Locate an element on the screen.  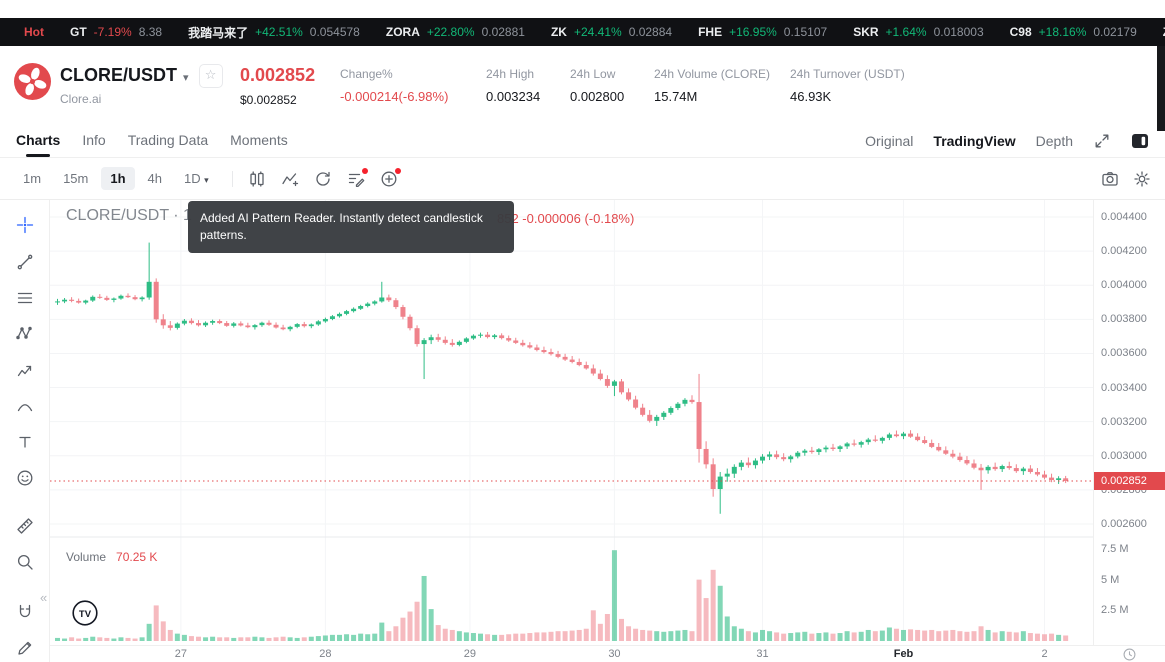
ticker-change: -7.19% is located at coordinates (112, 32).